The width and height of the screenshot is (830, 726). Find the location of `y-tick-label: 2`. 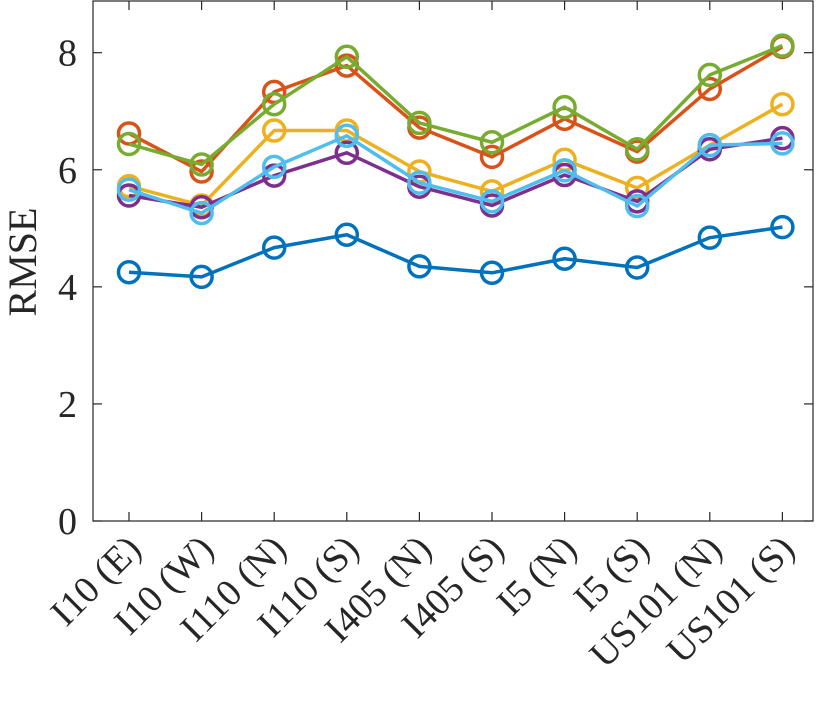

y-tick-label: 2 is located at coordinates (67, 405).